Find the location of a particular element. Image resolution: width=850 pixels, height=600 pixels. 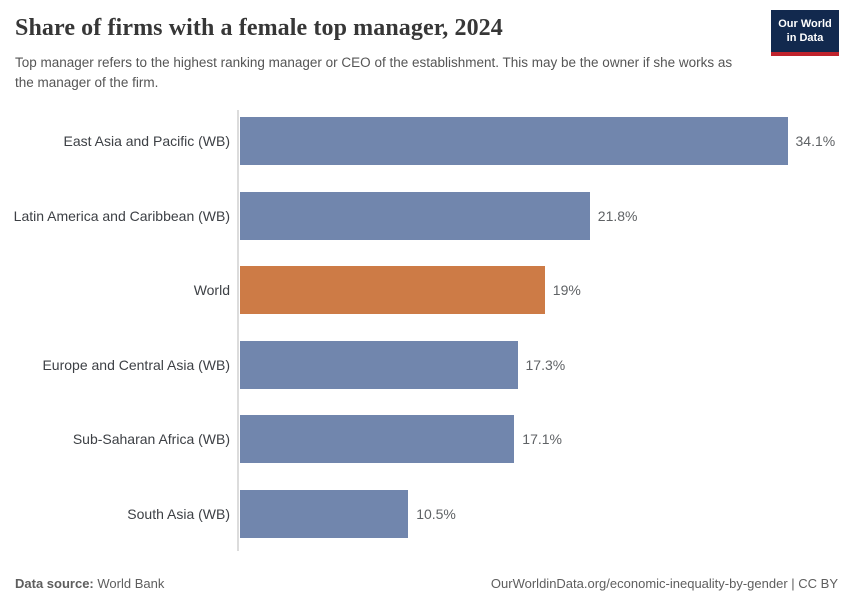

bar-row: East Asia and Pacific (WB) 34.1% is located at coordinates (425, 141).